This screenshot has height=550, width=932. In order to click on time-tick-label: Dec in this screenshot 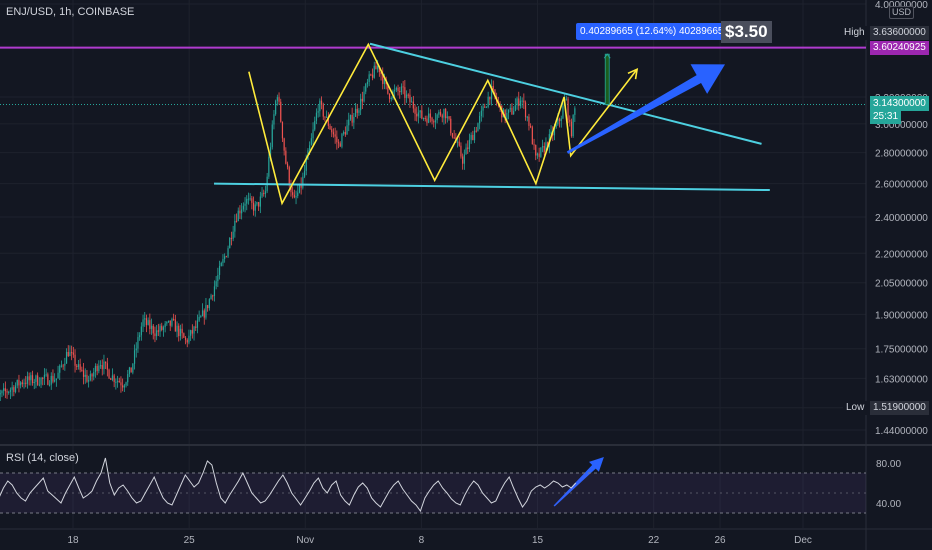, I will do `click(803, 540)`.